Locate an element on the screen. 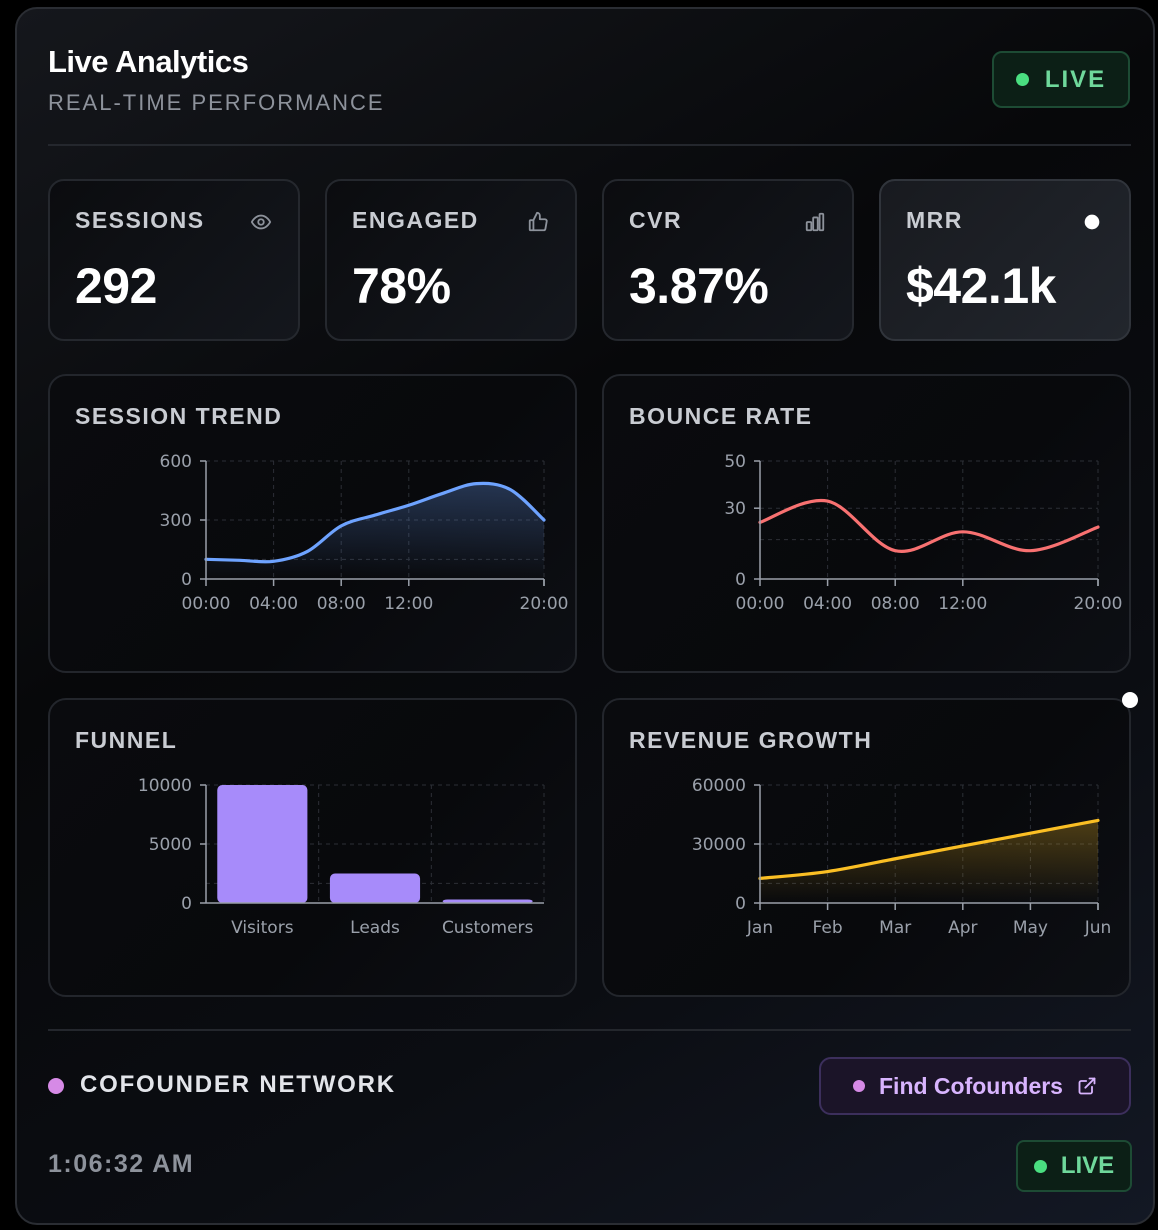 The image size is (1158, 1230). stat-card-engaged: ENGAGED 78% is located at coordinates (451, 260).